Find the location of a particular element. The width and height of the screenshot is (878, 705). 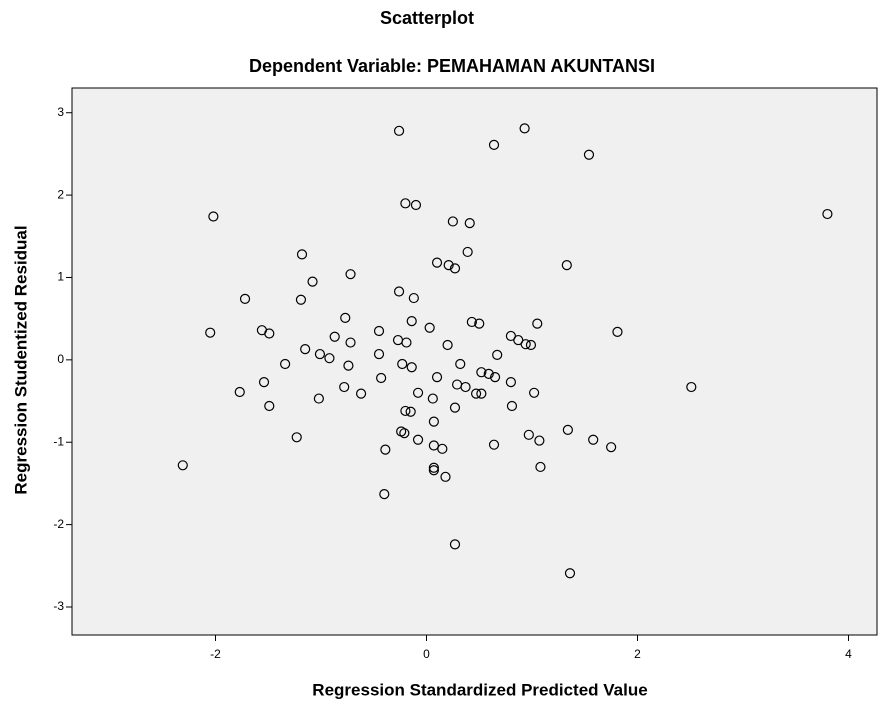

y-tick-label: -1 is located at coordinates (58, 441).